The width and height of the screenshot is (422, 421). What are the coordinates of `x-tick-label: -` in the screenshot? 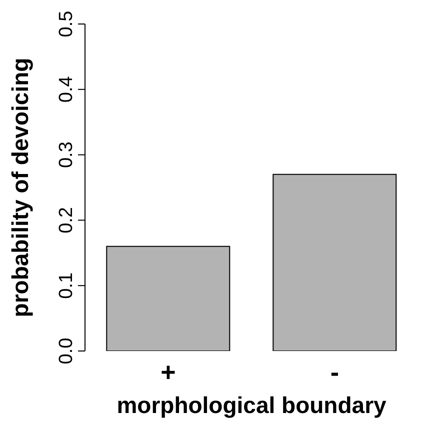 It's located at (335, 372).